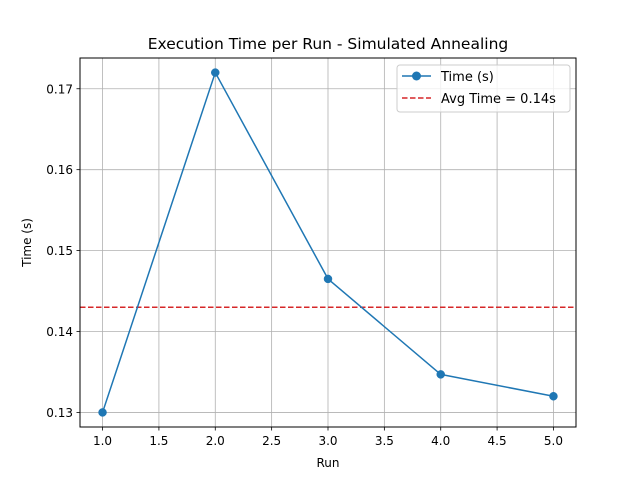 The height and width of the screenshot is (480, 640). Describe the element at coordinates (498, 99) in the screenshot. I see `legend-avg-label: Avg Time = 0.14s` at that location.